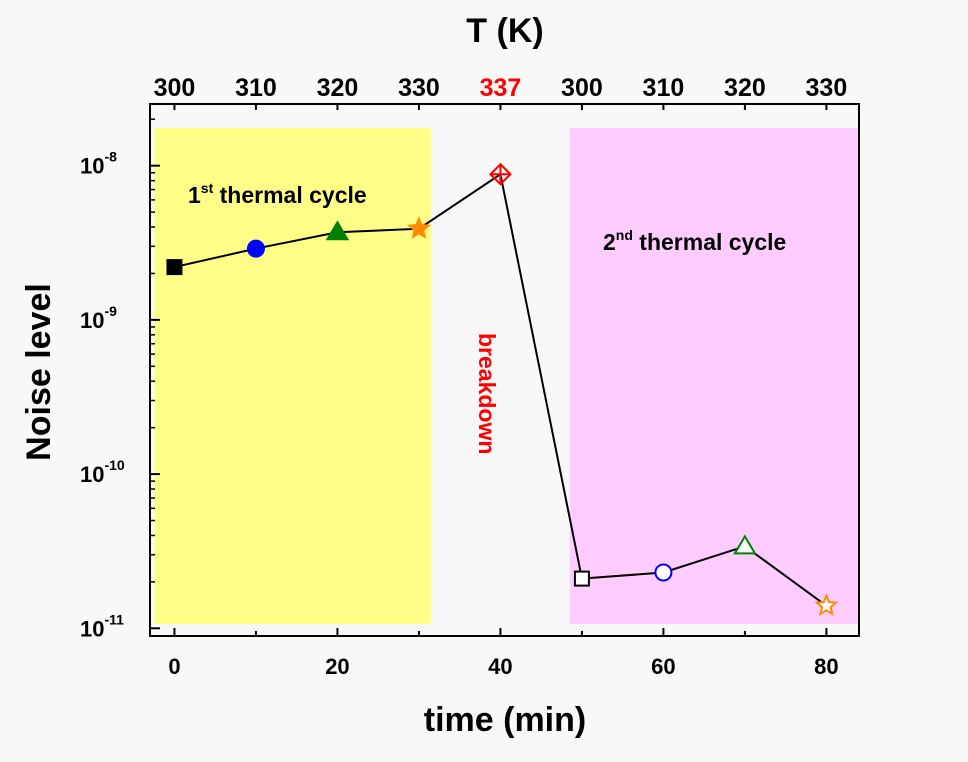  What do you see at coordinates (505, 720) in the screenshot?
I see `x-axis-title: time (min)` at bounding box center [505, 720].